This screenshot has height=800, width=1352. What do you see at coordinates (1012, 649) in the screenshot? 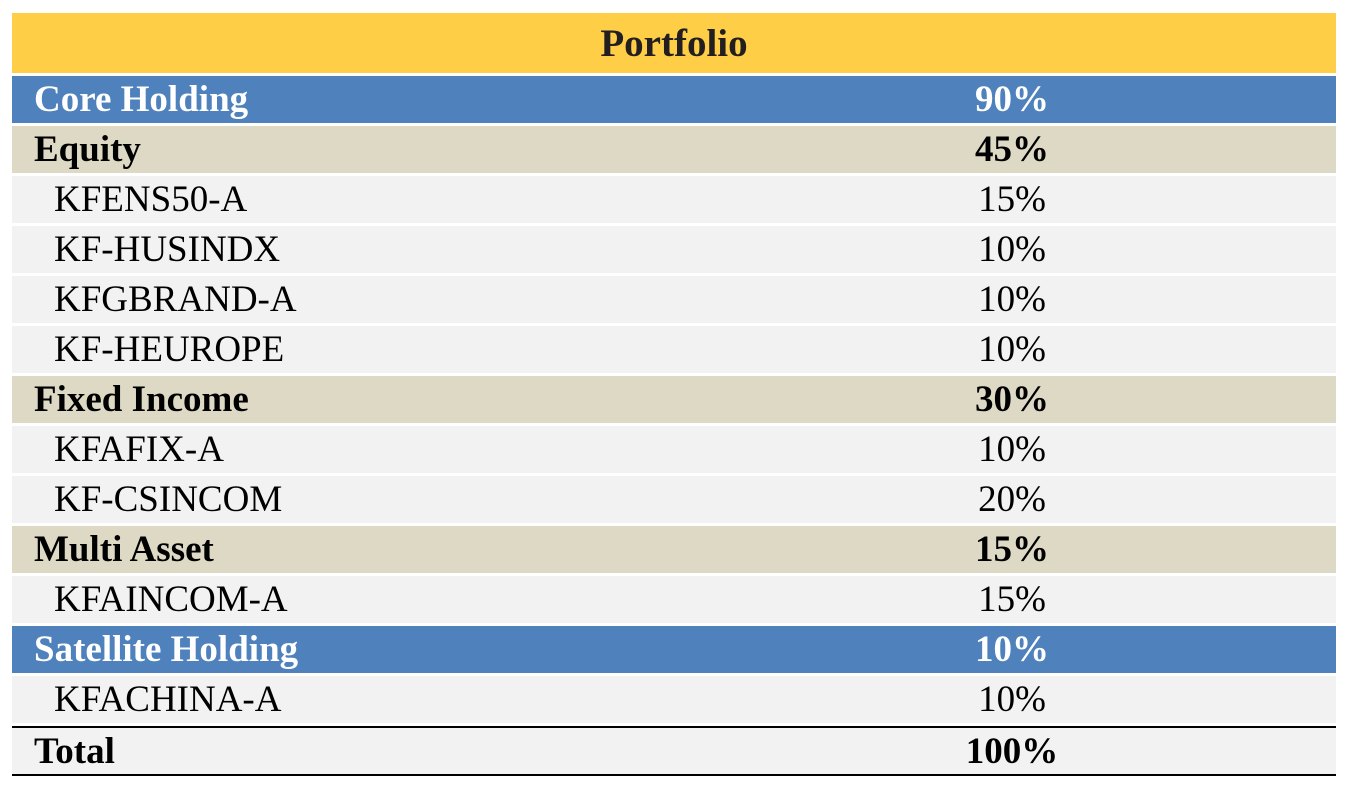
I see `holding-value: 10%` at bounding box center [1012, 649].